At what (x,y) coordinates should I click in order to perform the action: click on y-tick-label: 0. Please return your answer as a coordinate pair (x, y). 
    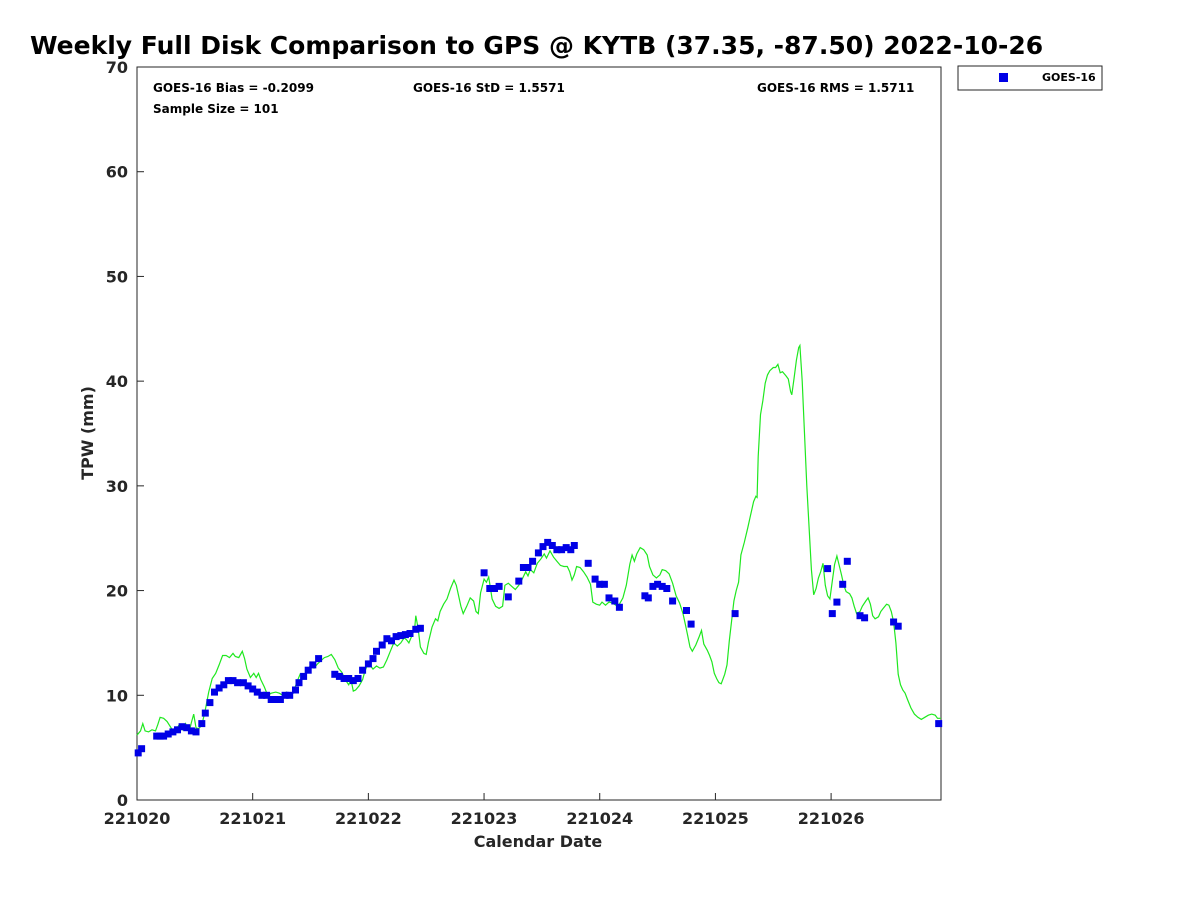
    Looking at the image, I should click on (122, 800).